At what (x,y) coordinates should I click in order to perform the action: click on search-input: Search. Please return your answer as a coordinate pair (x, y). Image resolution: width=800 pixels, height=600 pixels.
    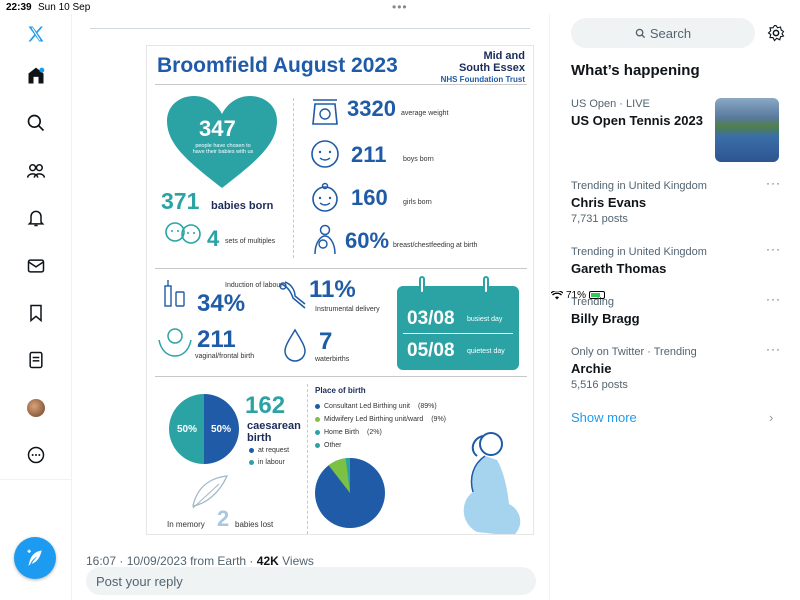
    Looking at the image, I should click on (663, 33).